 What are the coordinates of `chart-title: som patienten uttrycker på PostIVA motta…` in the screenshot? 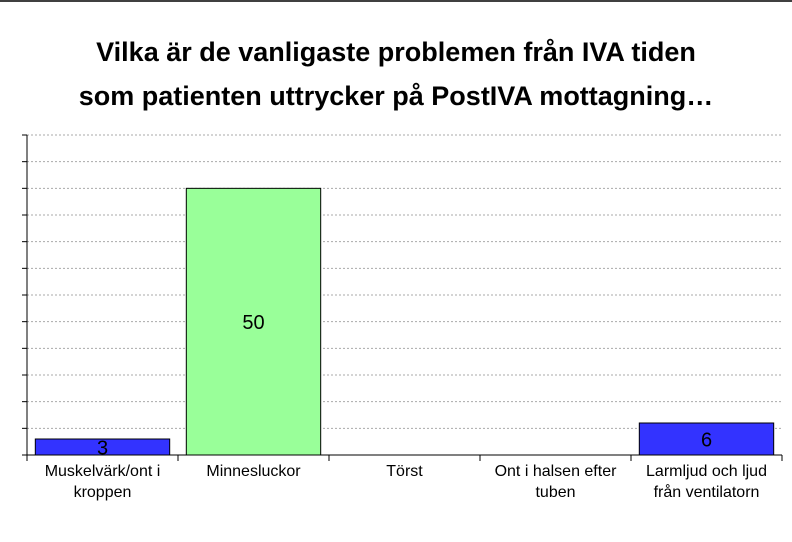 It's located at (396, 96).